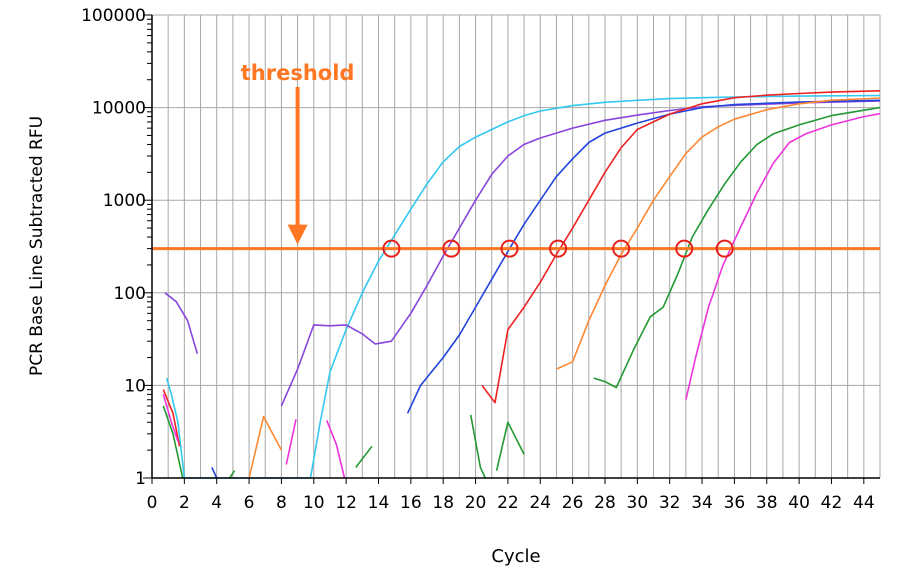 Image resolution: width=910 pixels, height=576 pixels. Describe the element at coordinates (670, 503) in the screenshot. I see `x-tick-label: 32` at that location.